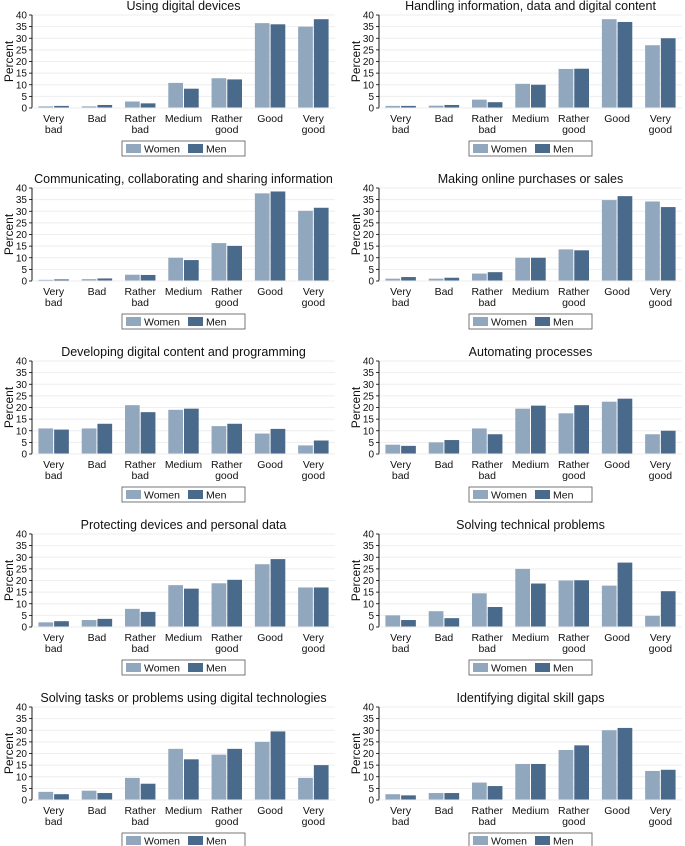  I want to click on x-tick-label: Rather good, so click(574, 297).